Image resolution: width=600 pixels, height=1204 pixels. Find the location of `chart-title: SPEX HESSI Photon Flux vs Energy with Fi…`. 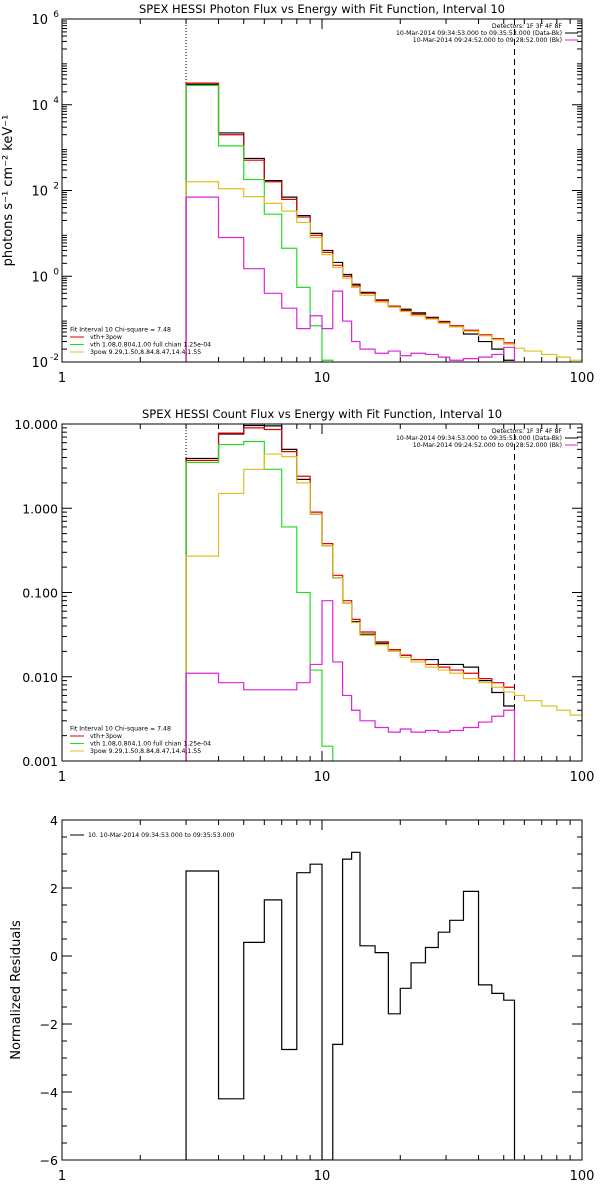

chart-title: SPEX HESSI Photon Flux vs Energy with Fi… is located at coordinates (322, 9).